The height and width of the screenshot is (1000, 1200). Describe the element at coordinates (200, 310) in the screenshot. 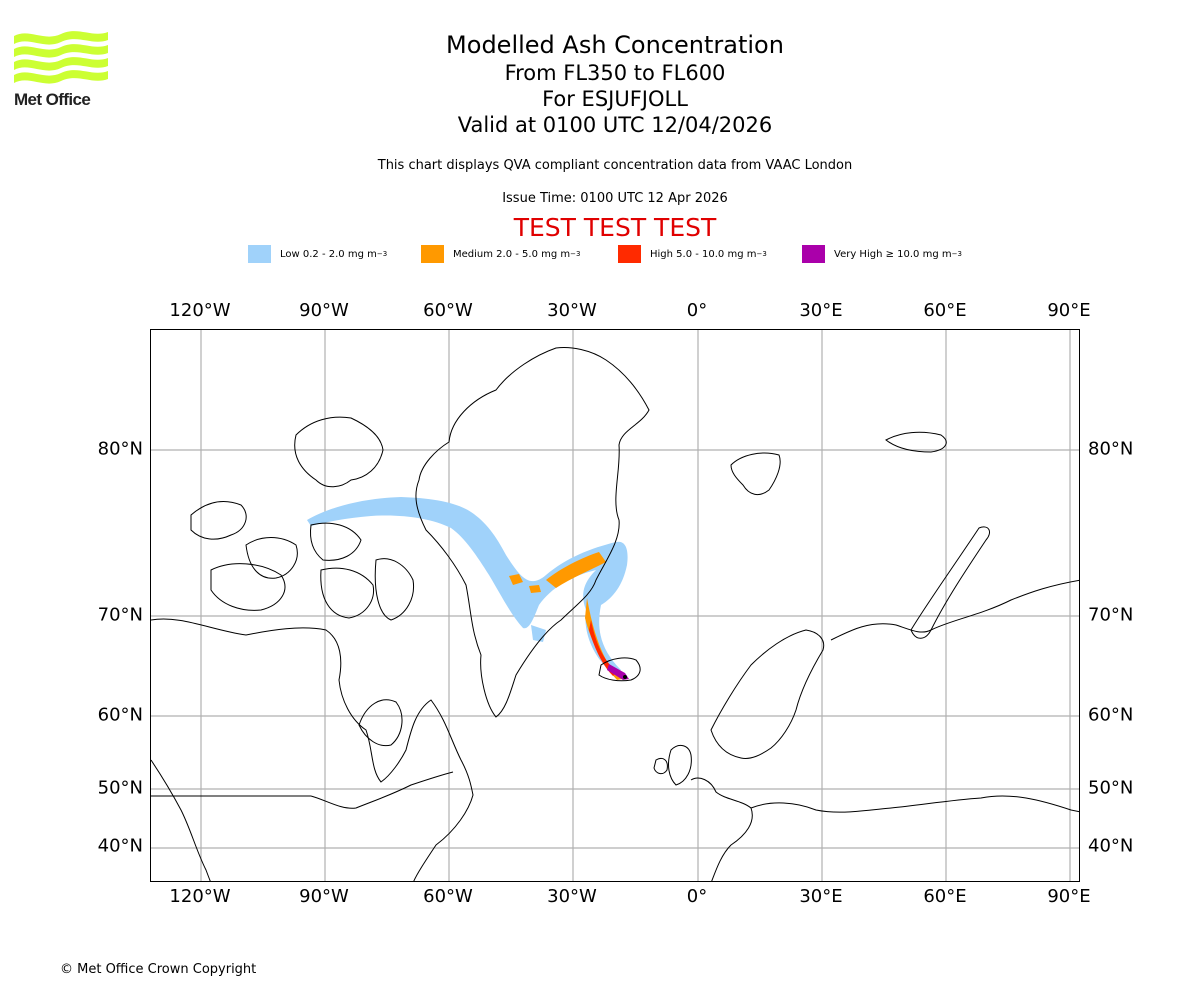

I see `lon-tick-top: 120°W` at that location.